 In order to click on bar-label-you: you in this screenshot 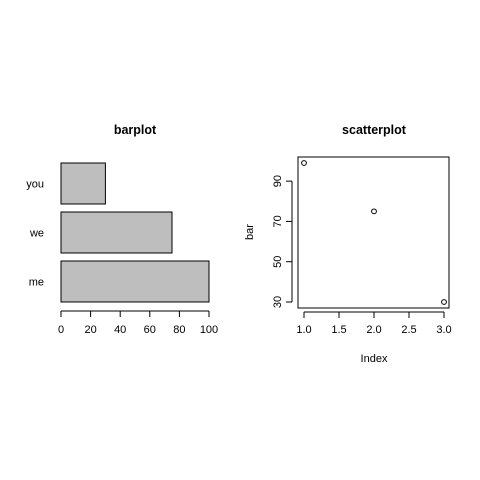, I will do `click(35, 185)`.